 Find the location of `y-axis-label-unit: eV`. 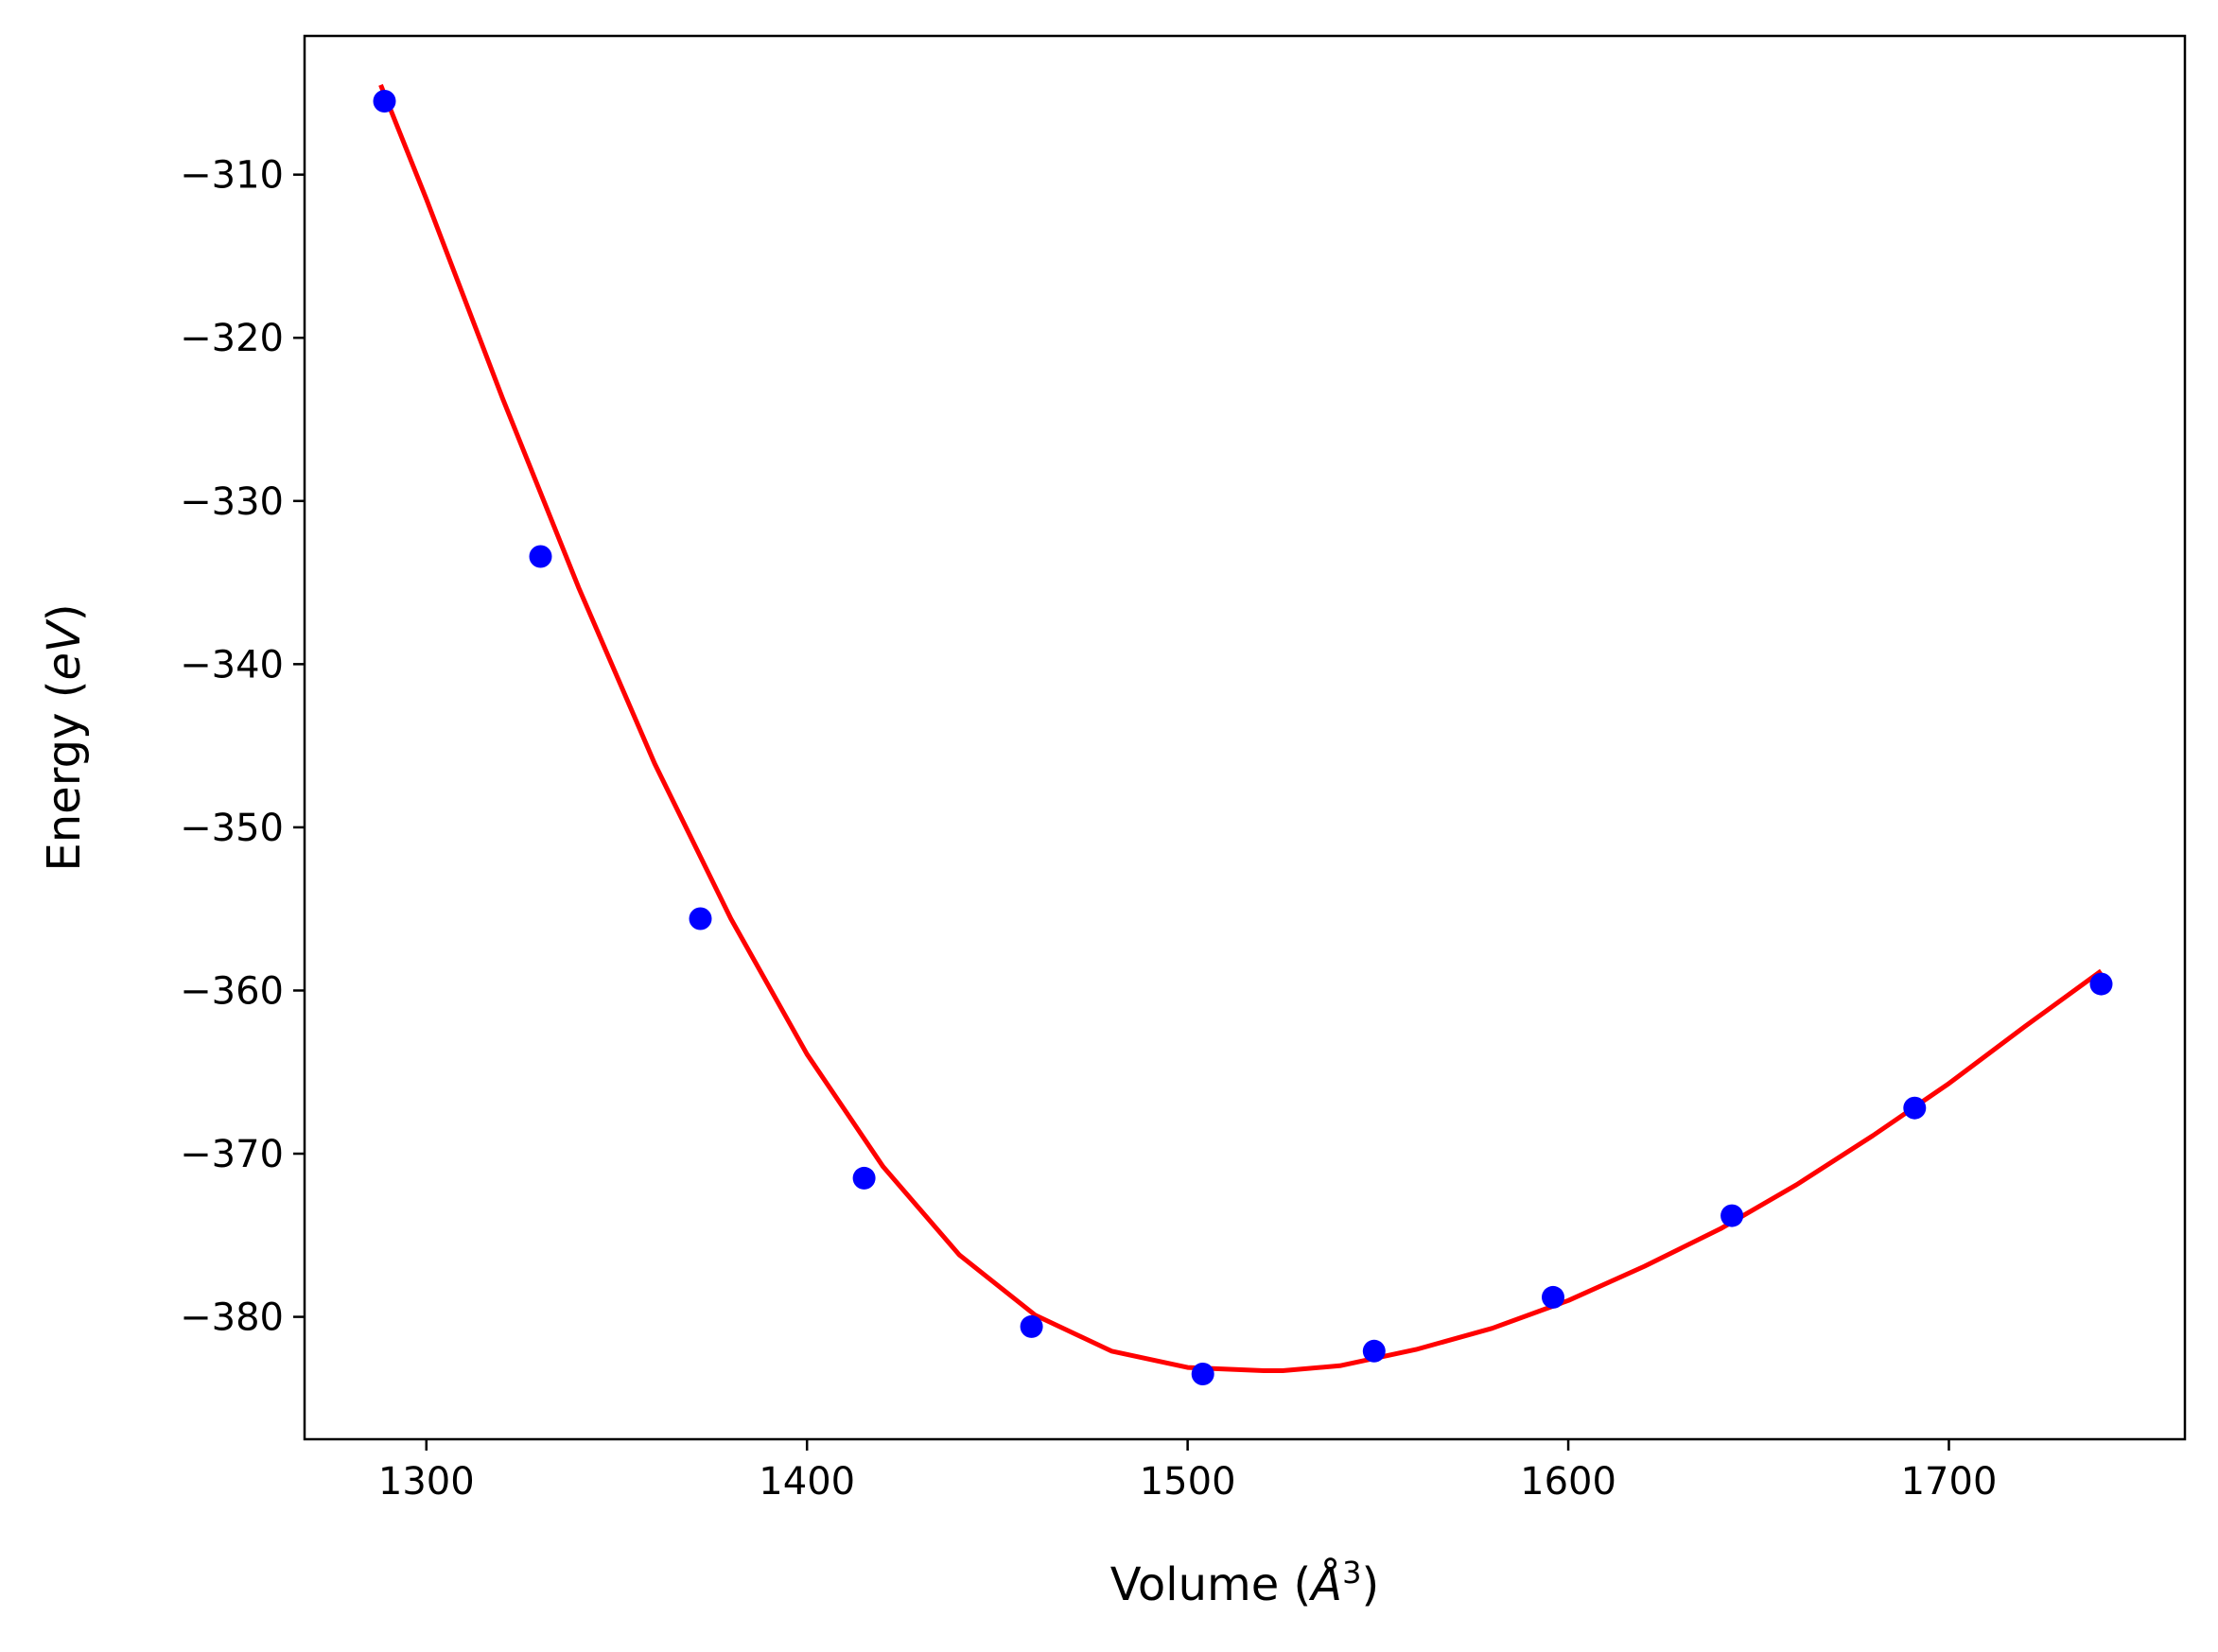

y-axis-label-unit: eV is located at coordinates (64, 650).